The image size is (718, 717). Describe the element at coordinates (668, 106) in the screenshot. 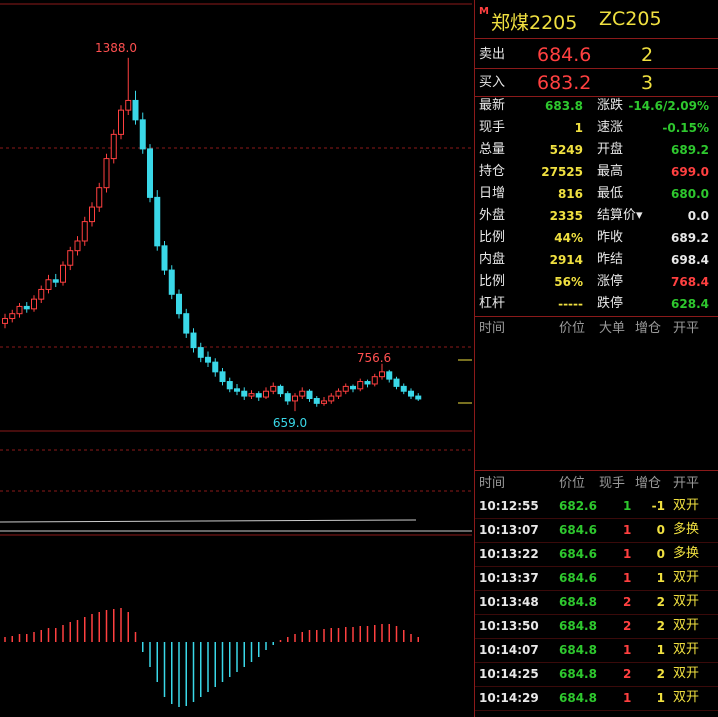

I see `quote-value: -14.6/2.09%` at that location.